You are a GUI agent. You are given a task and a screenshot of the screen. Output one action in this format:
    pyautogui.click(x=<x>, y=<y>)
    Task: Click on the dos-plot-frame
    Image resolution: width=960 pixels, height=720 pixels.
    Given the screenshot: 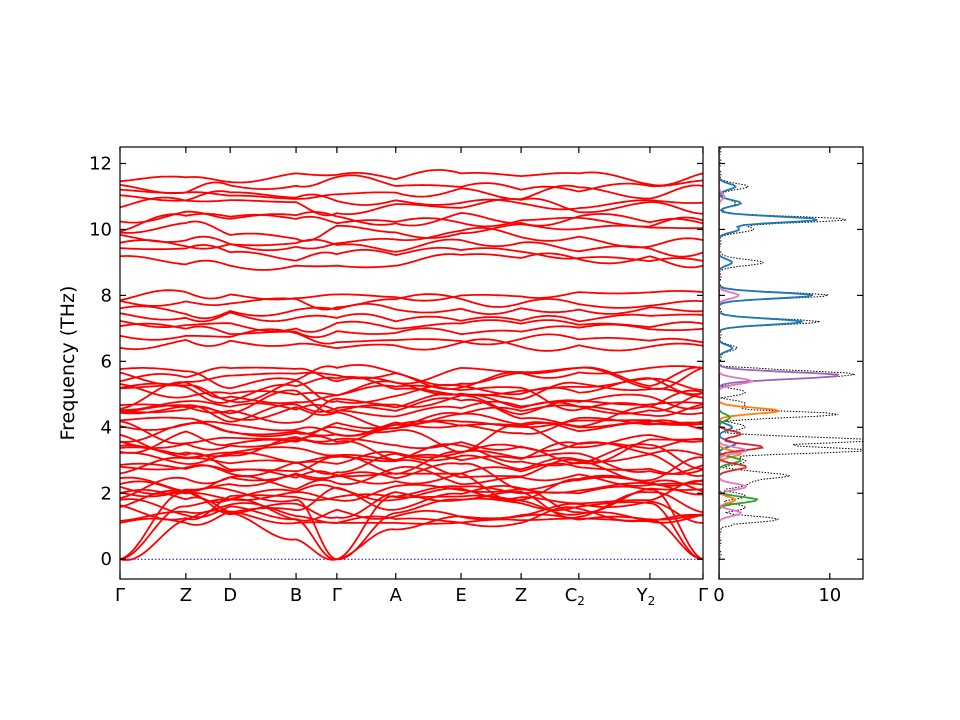 What is the action you would take?
    pyautogui.click(x=791, y=363)
    